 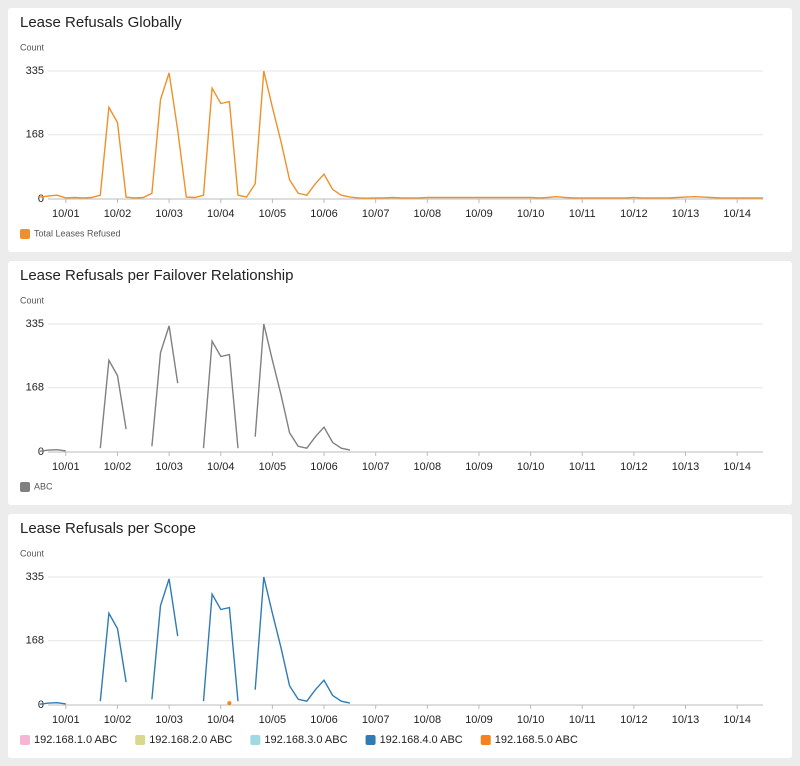 What do you see at coordinates (77, 233) in the screenshot?
I see `legend-label: Total Leases Refused` at bounding box center [77, 233].